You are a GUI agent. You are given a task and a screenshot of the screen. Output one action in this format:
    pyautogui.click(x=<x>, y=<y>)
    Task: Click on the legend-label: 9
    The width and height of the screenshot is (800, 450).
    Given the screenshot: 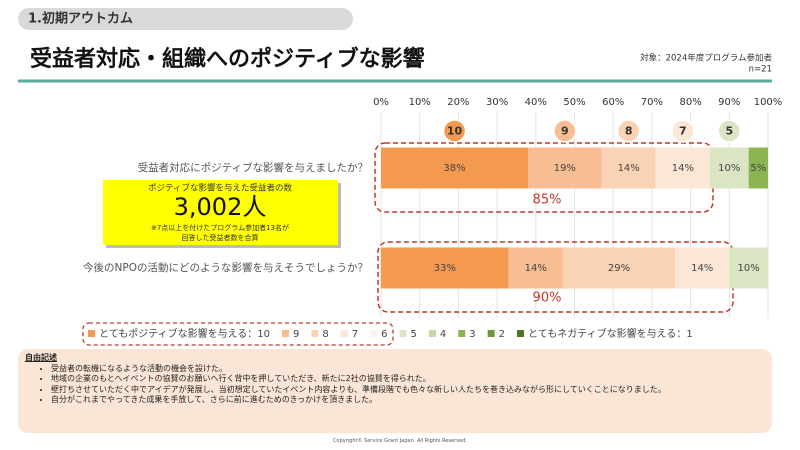 What is the action you would take?
    pyautogui.click(x=296, y=334)
    